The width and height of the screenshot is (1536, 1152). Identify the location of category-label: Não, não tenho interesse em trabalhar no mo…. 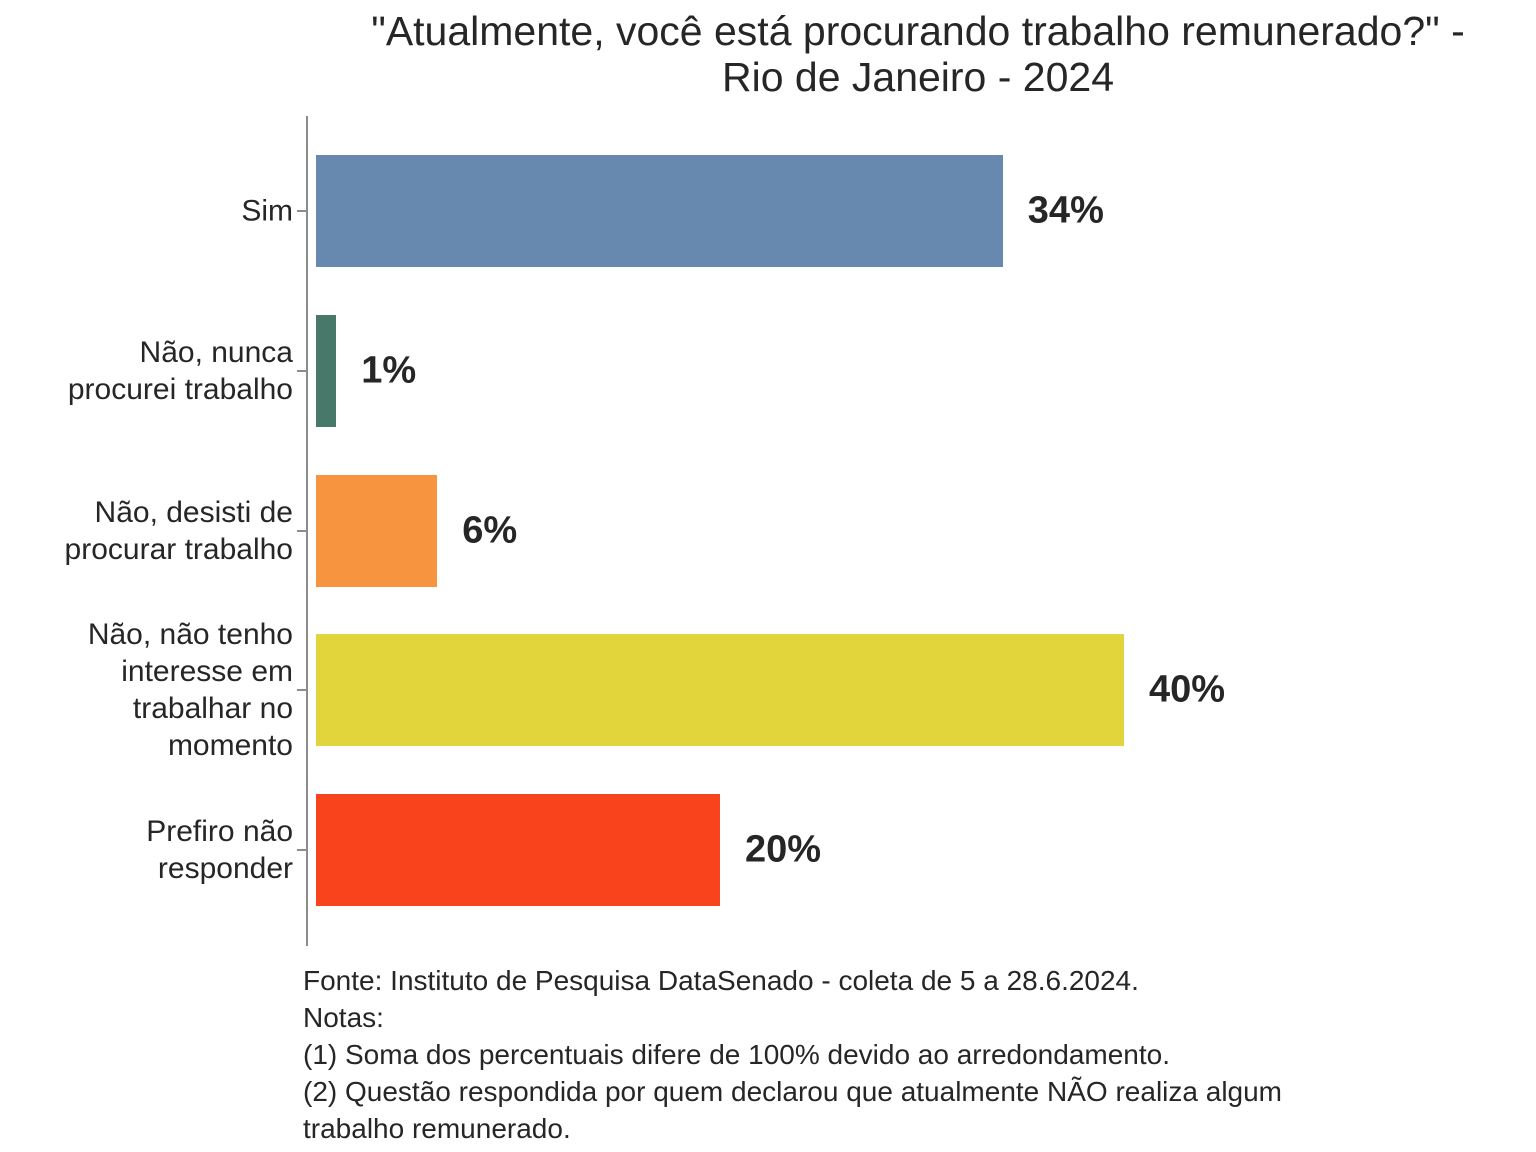
(146, 690).